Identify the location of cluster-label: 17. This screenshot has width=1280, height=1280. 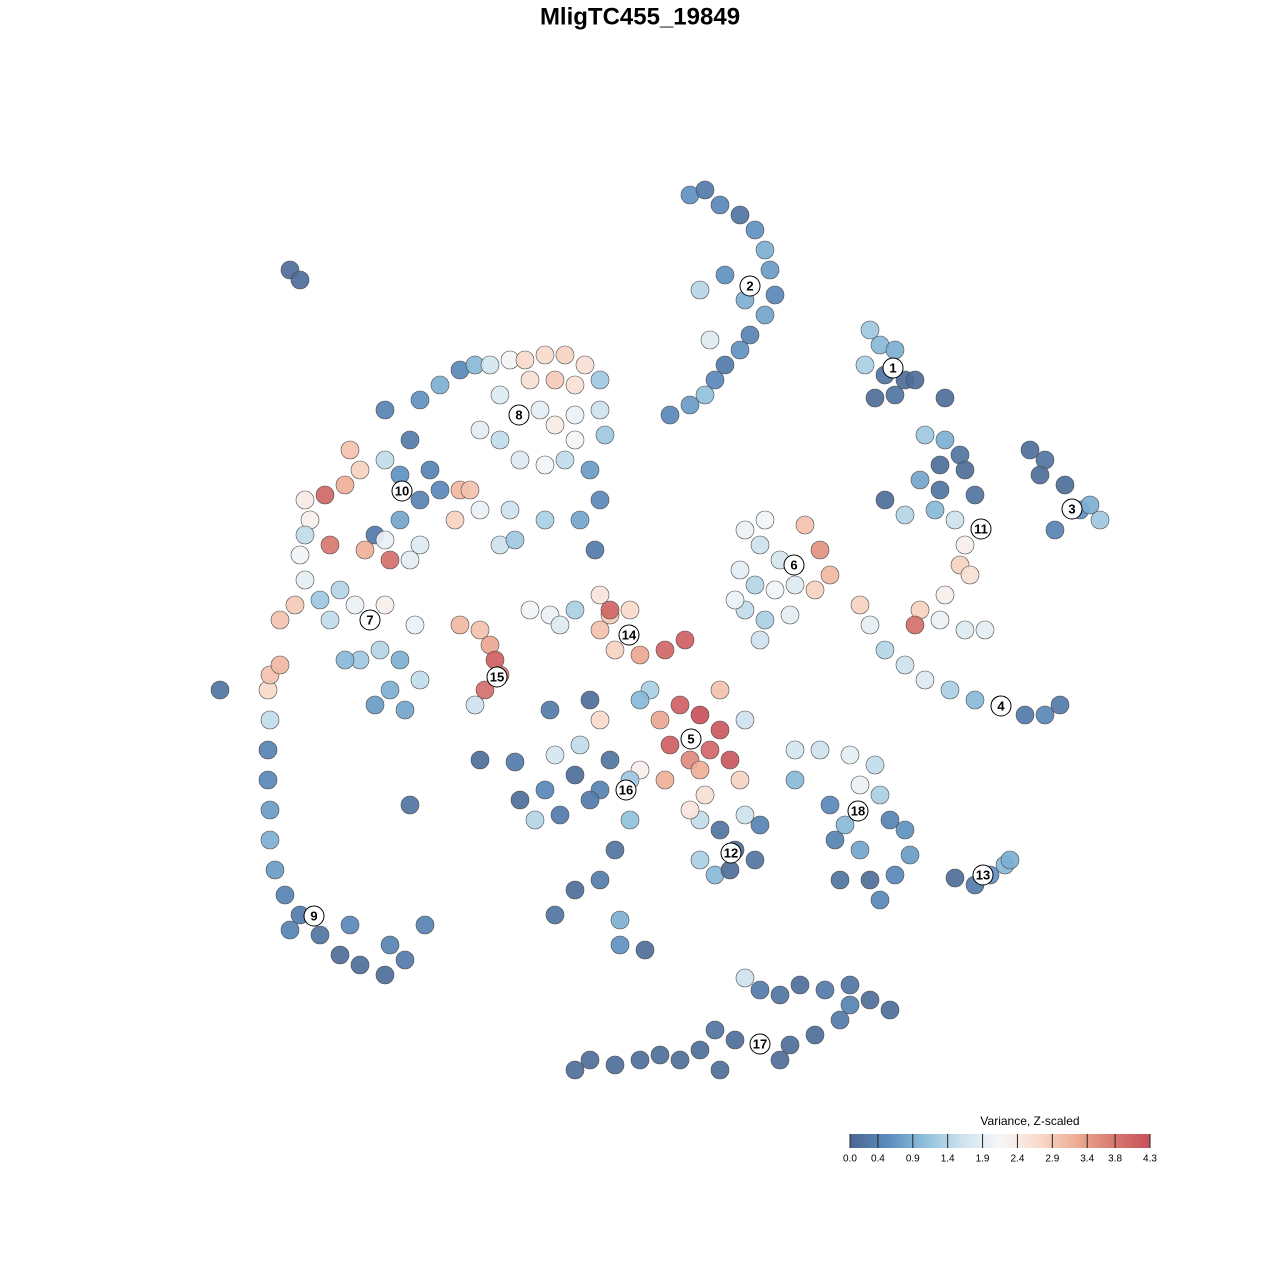
(760, 1044).